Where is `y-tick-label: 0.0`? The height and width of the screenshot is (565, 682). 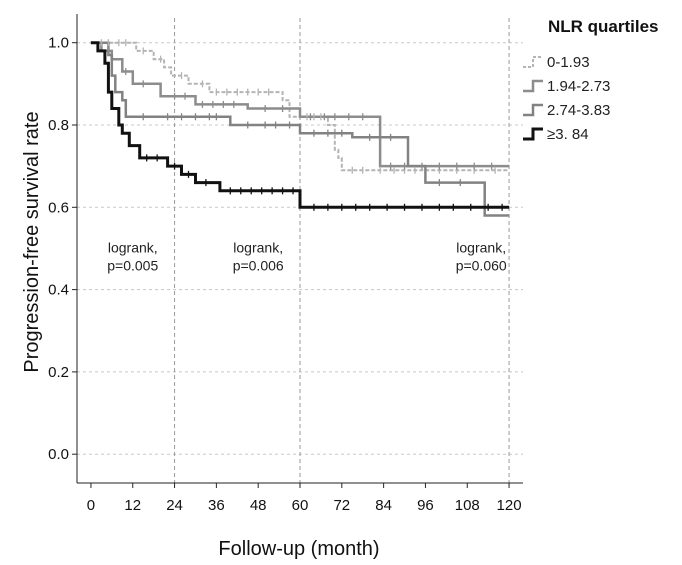 y-tick-label: 0.0 is located at coordinates (58, 454).